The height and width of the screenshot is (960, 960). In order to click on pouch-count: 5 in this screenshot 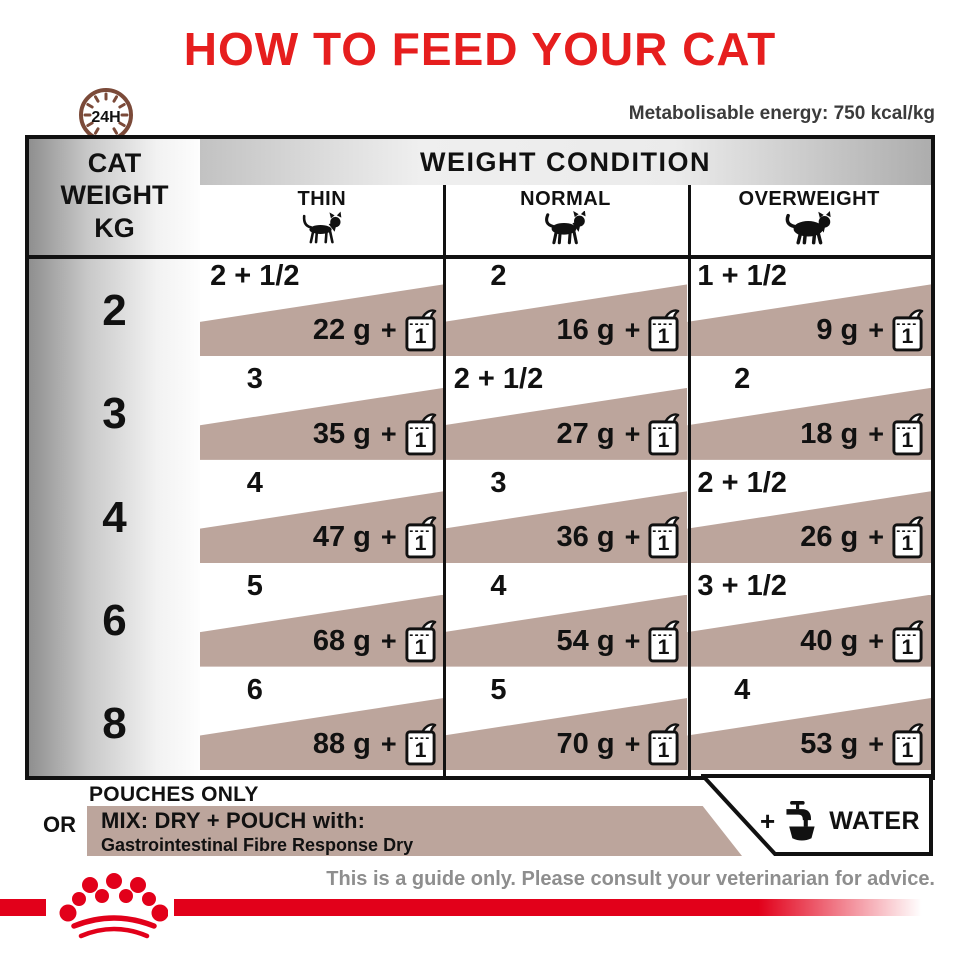, I will do `click(254, 586)`.